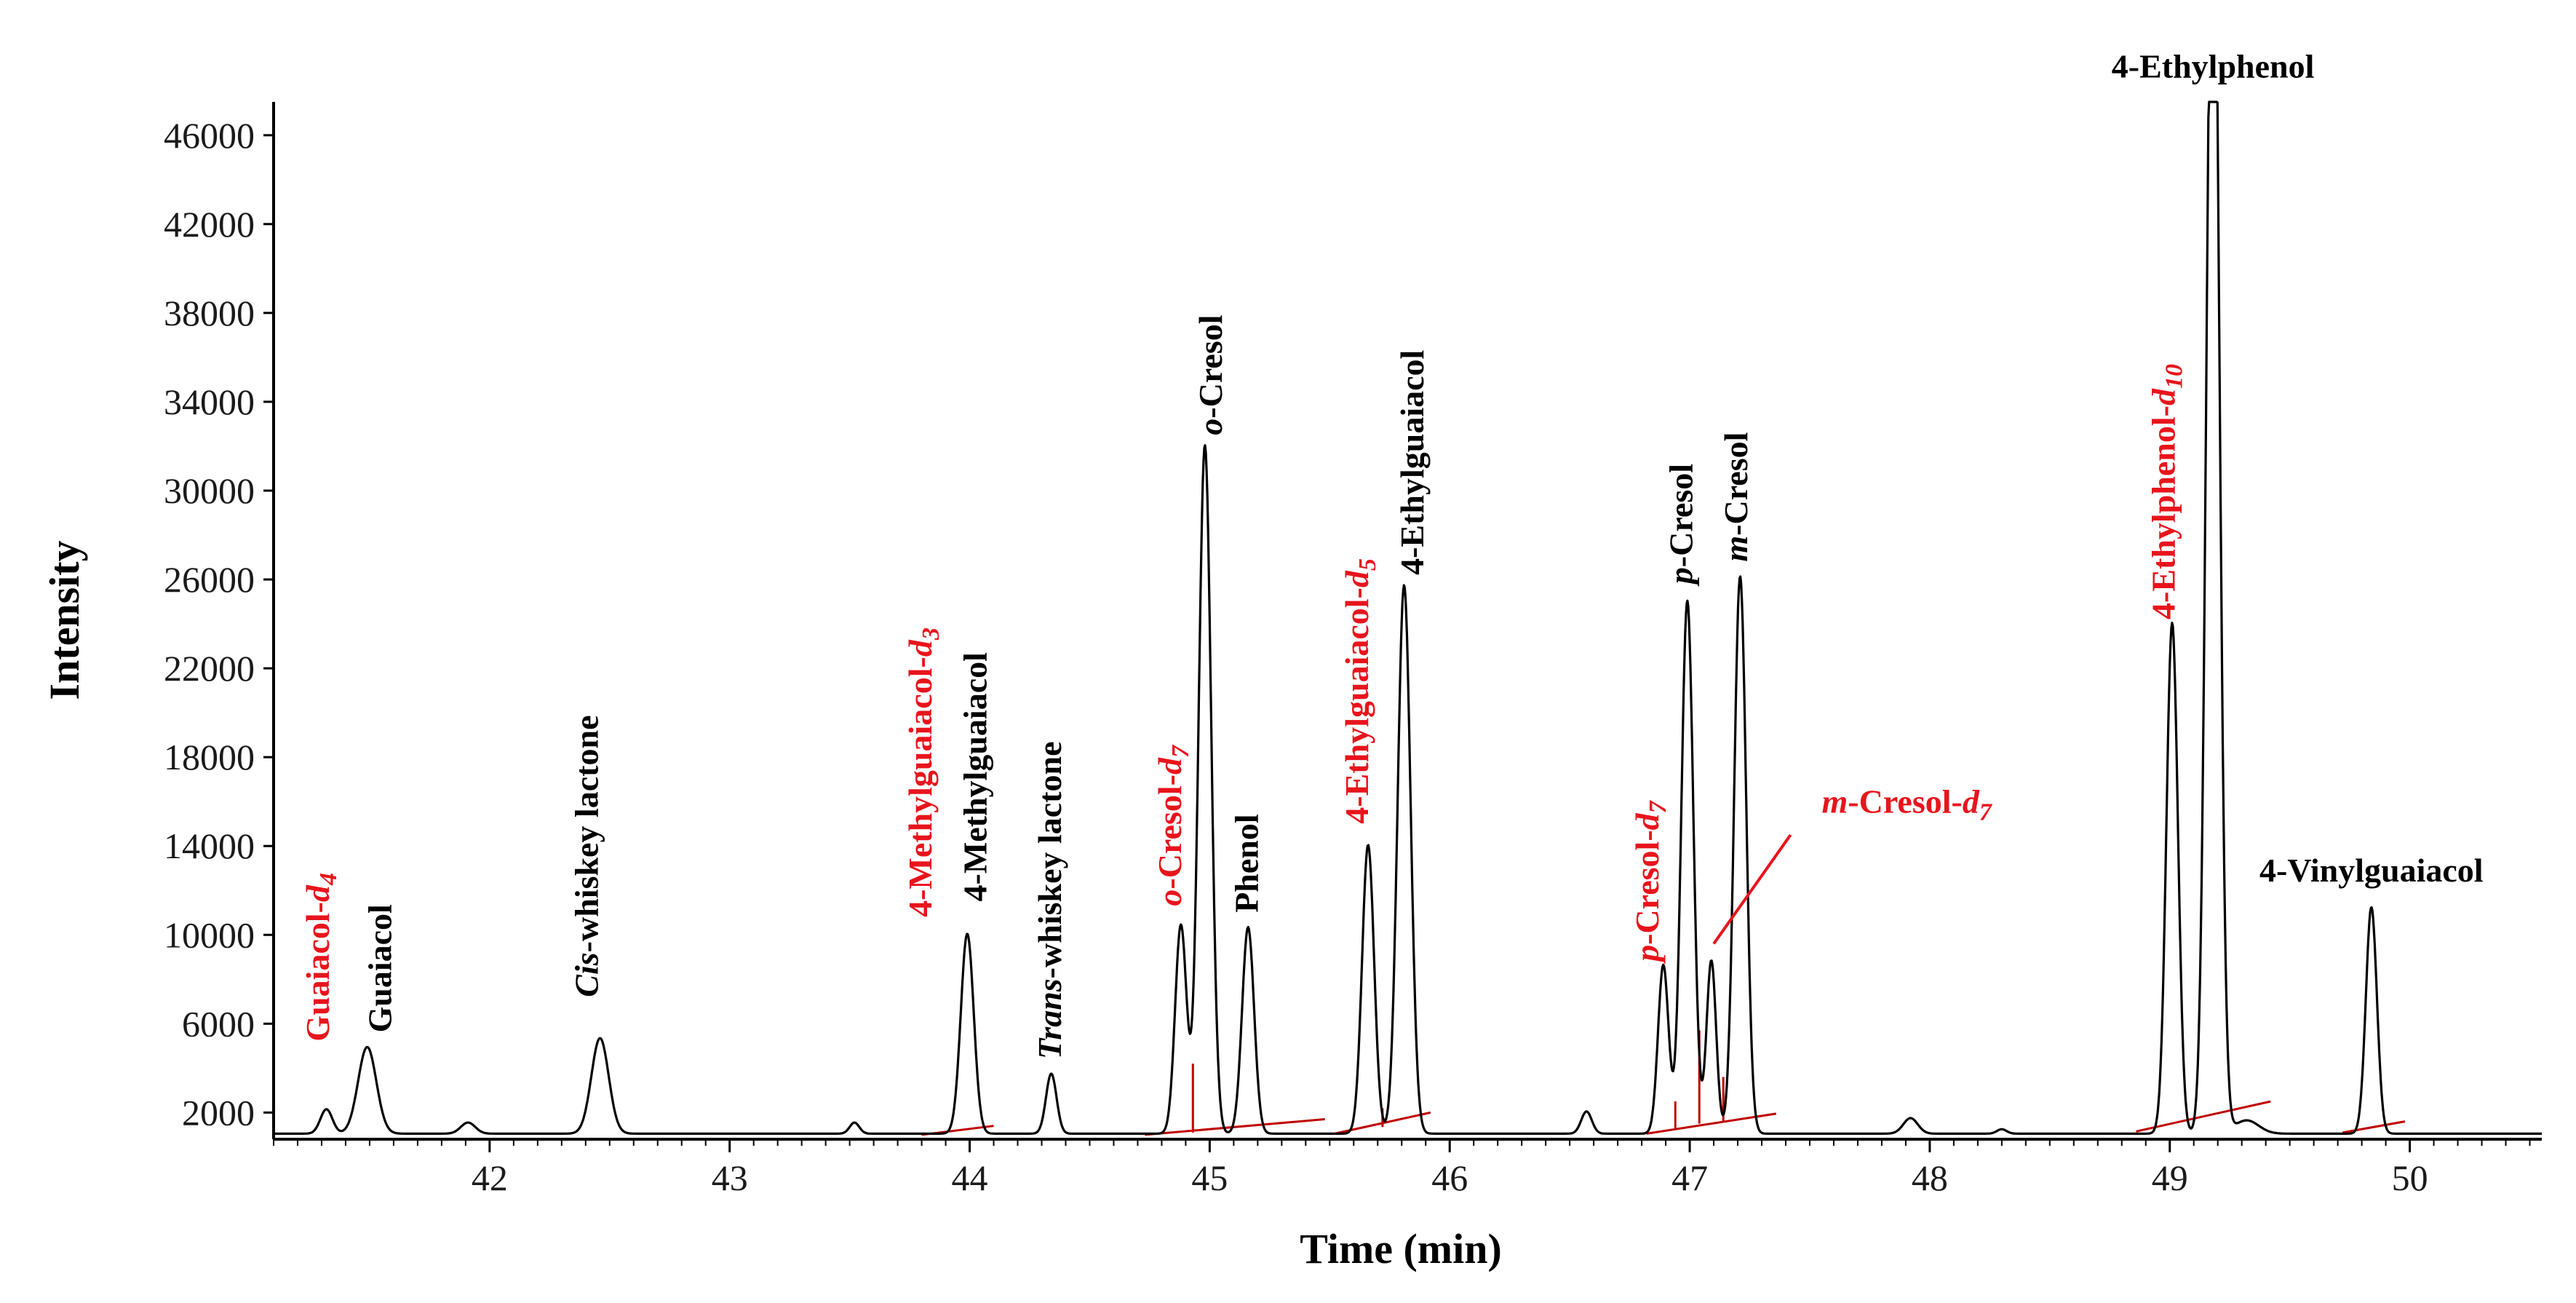  Describe the element at coordinates (1650, 882) in the screenshot. I see `peak-label-p-cresol-d7: p-Cresol-d7` at that location.